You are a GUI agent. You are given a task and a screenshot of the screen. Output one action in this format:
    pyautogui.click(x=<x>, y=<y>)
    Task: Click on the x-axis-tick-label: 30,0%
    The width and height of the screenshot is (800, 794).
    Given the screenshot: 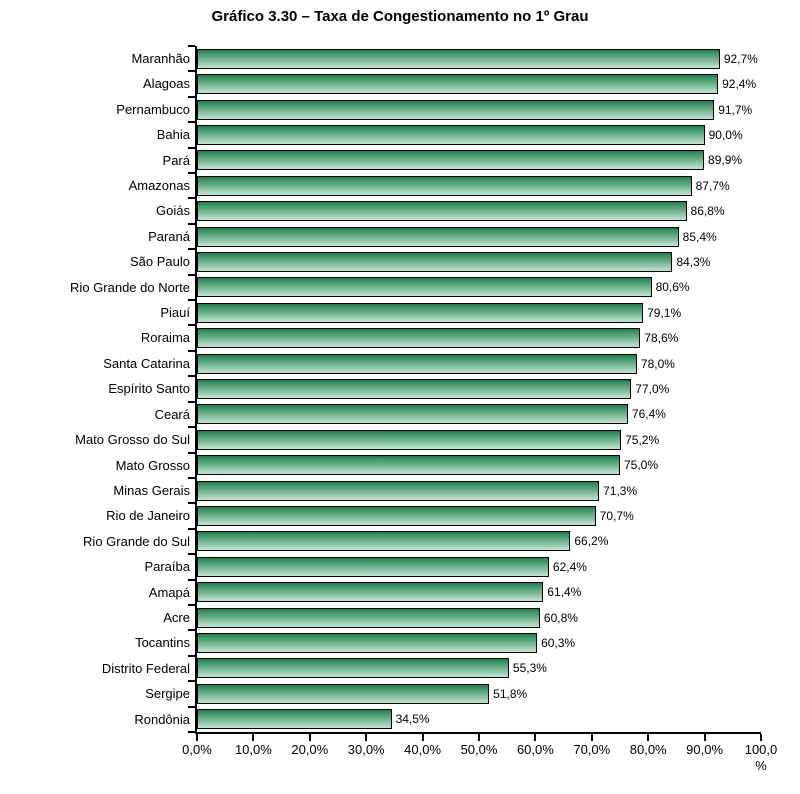 What is the action you would take?
    pyautogui.click(x=366, y=749)
    